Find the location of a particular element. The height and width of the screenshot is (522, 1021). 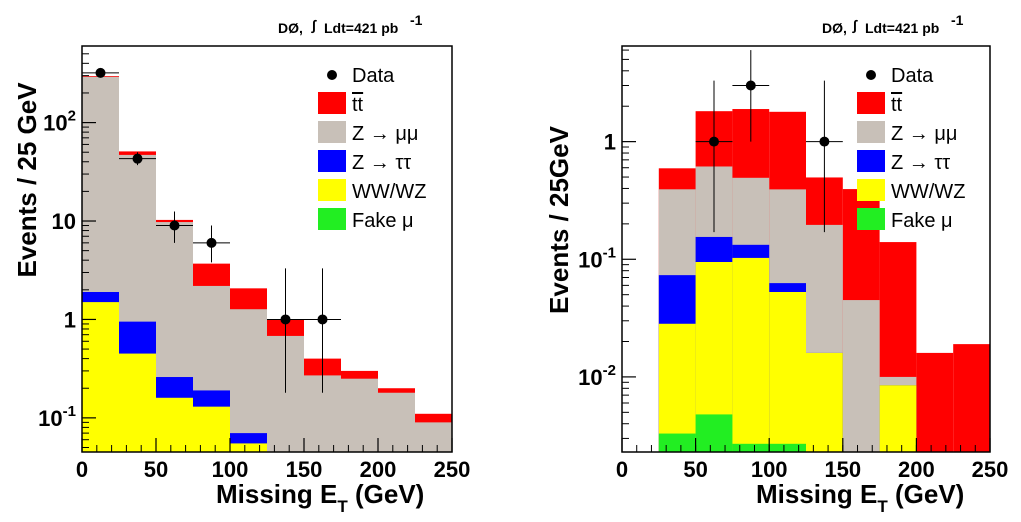

left-legend: Data tt Z → μμ Z → ττ WW/WZ Fake μ is located at coordinates (372, 148).